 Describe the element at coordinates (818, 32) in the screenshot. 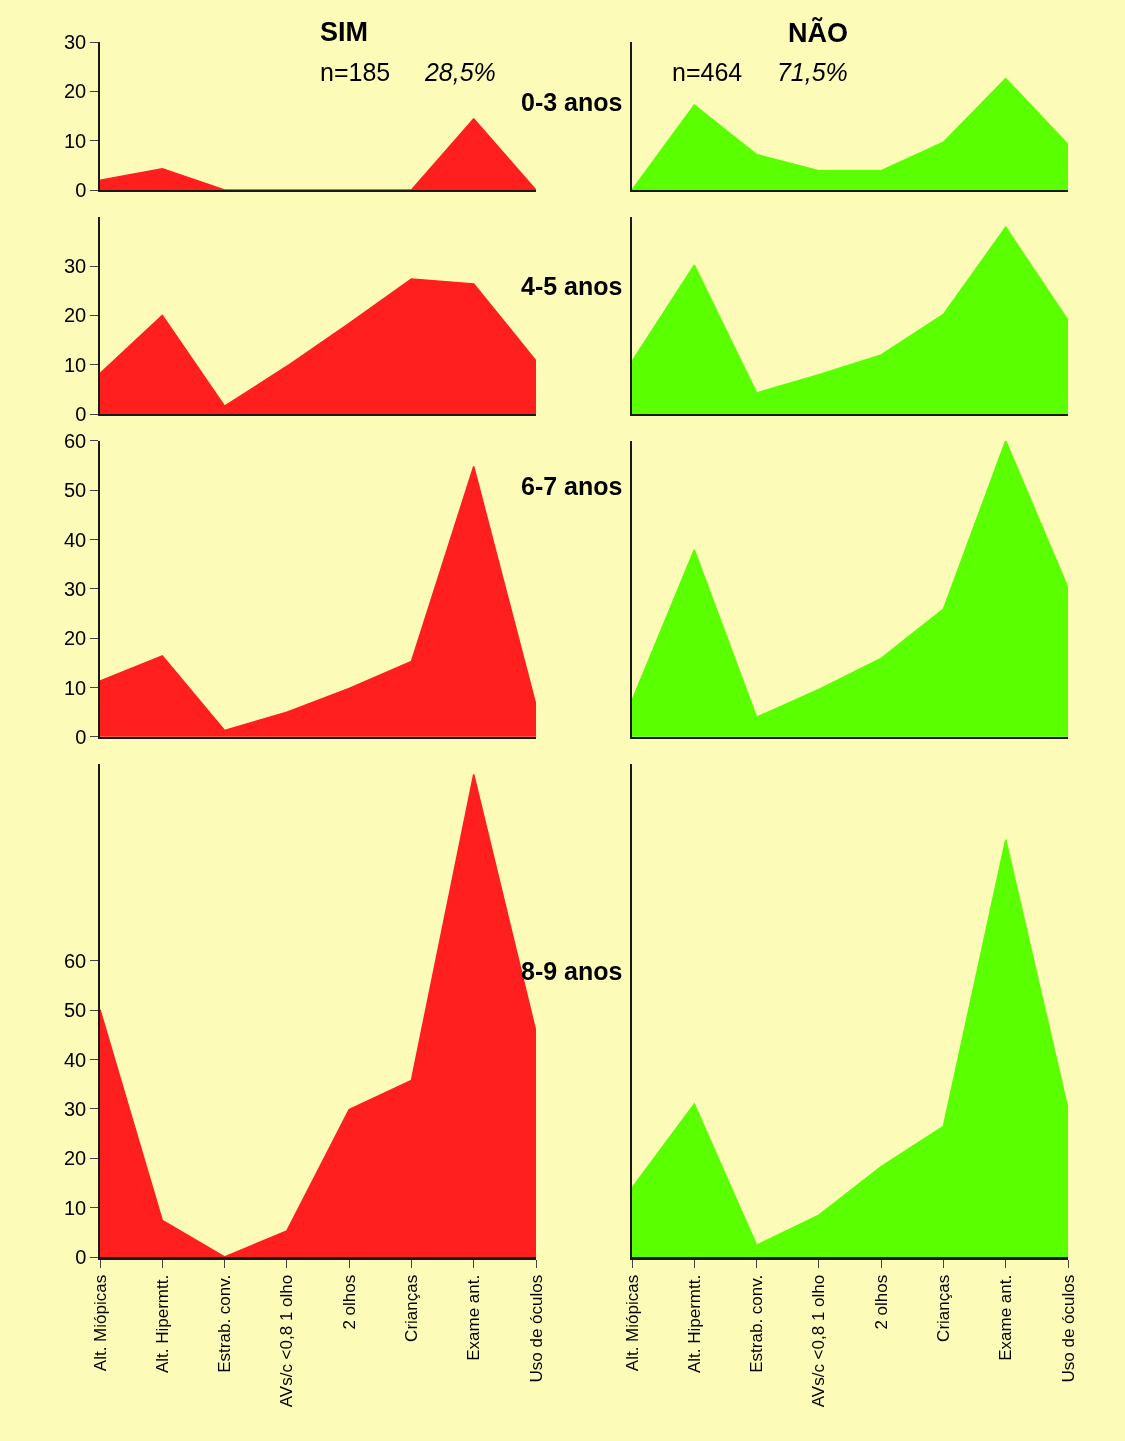

I see `chart-title: NÃO` at that location.